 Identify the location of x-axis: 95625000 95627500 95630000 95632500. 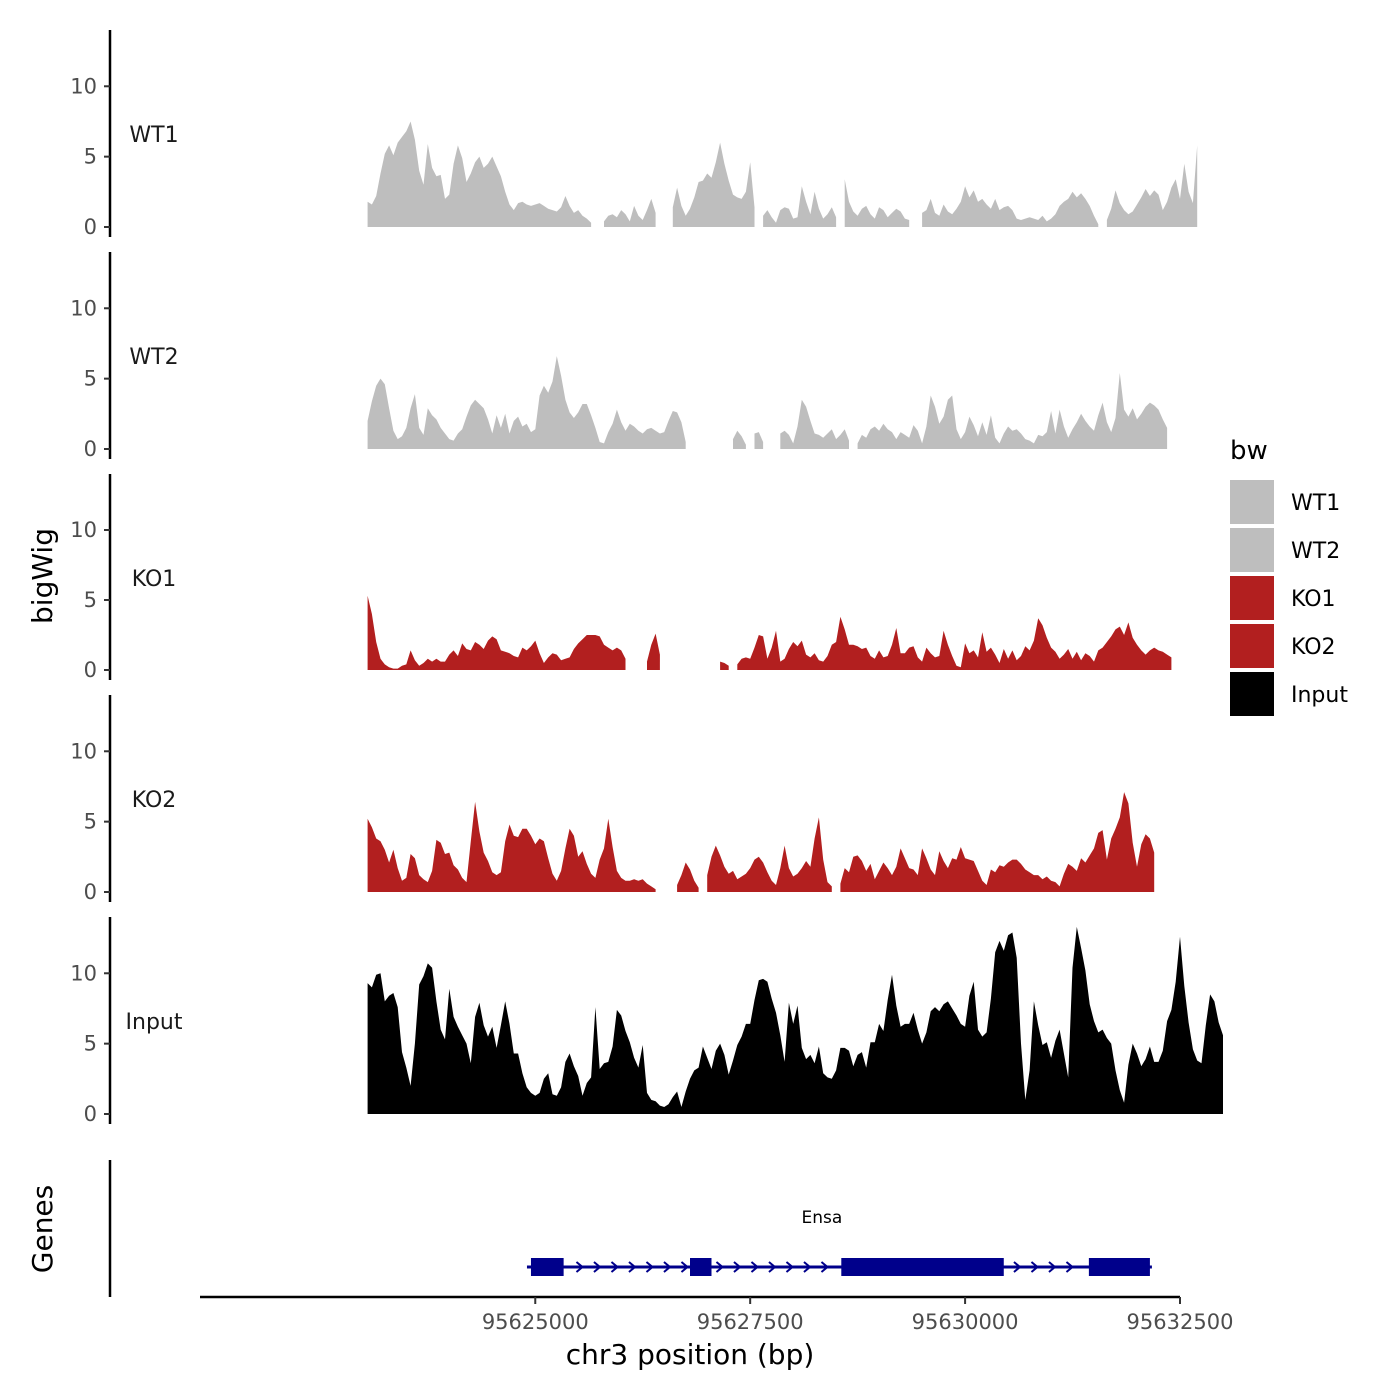
(717, 1314).